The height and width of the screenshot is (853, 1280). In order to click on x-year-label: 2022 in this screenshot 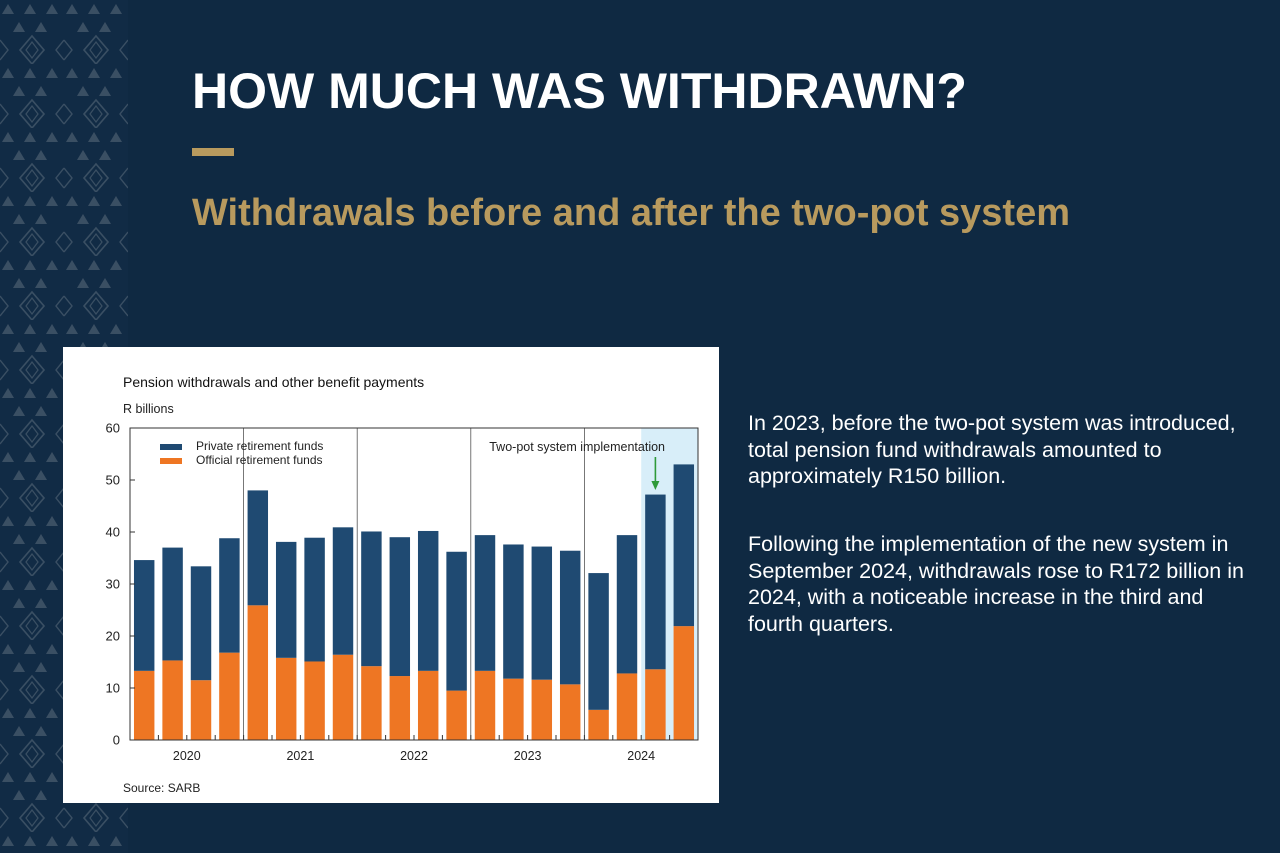, I will do `click(414, 756)`.